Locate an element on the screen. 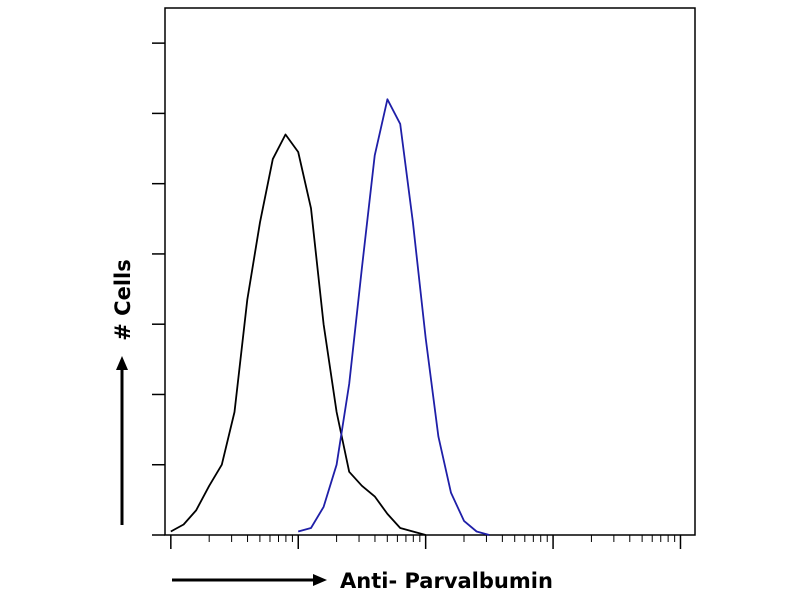 The image size is (800, 600). x-arrowhead is located at coordinates (320, 580).